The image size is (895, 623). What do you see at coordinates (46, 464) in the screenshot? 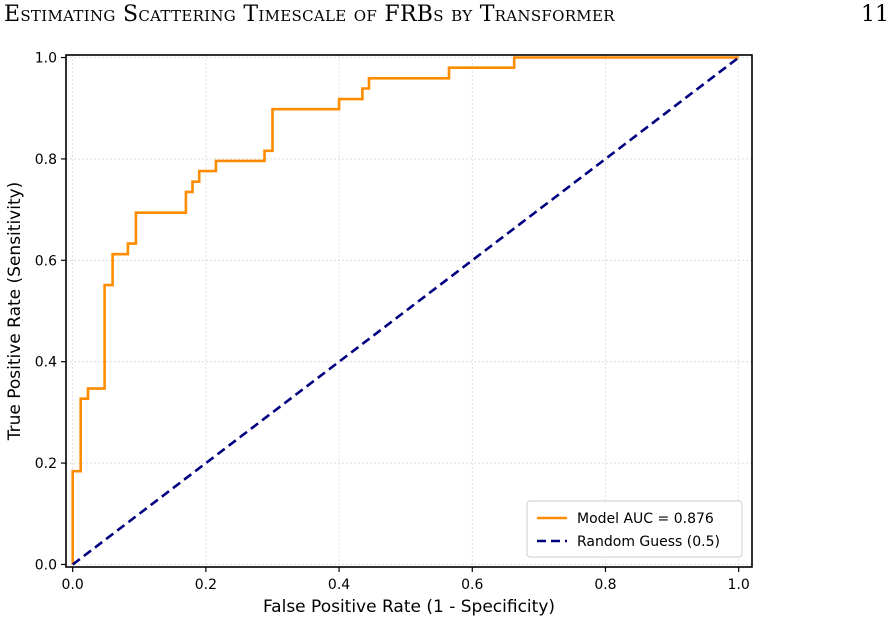
I see `y-tick-label: 0.2` at bounding box center [46, 464].